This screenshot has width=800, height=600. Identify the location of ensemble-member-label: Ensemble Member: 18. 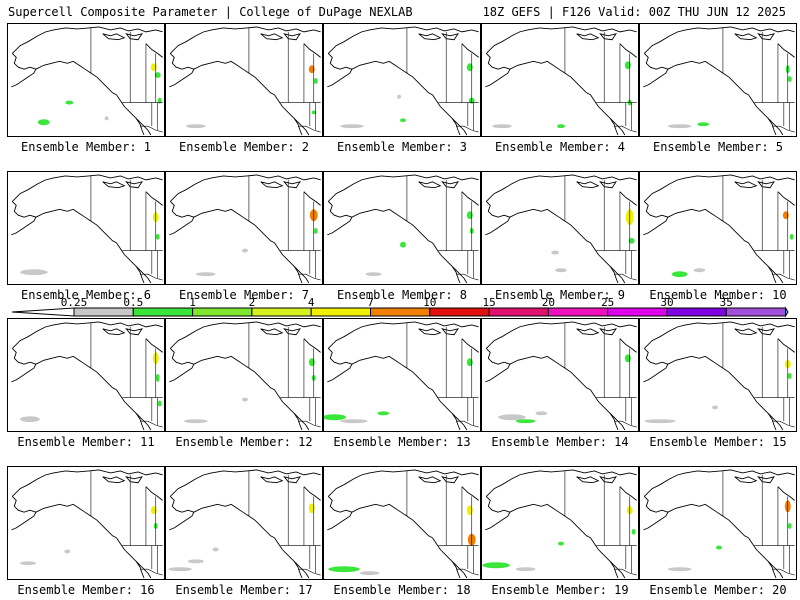
(402, 590).